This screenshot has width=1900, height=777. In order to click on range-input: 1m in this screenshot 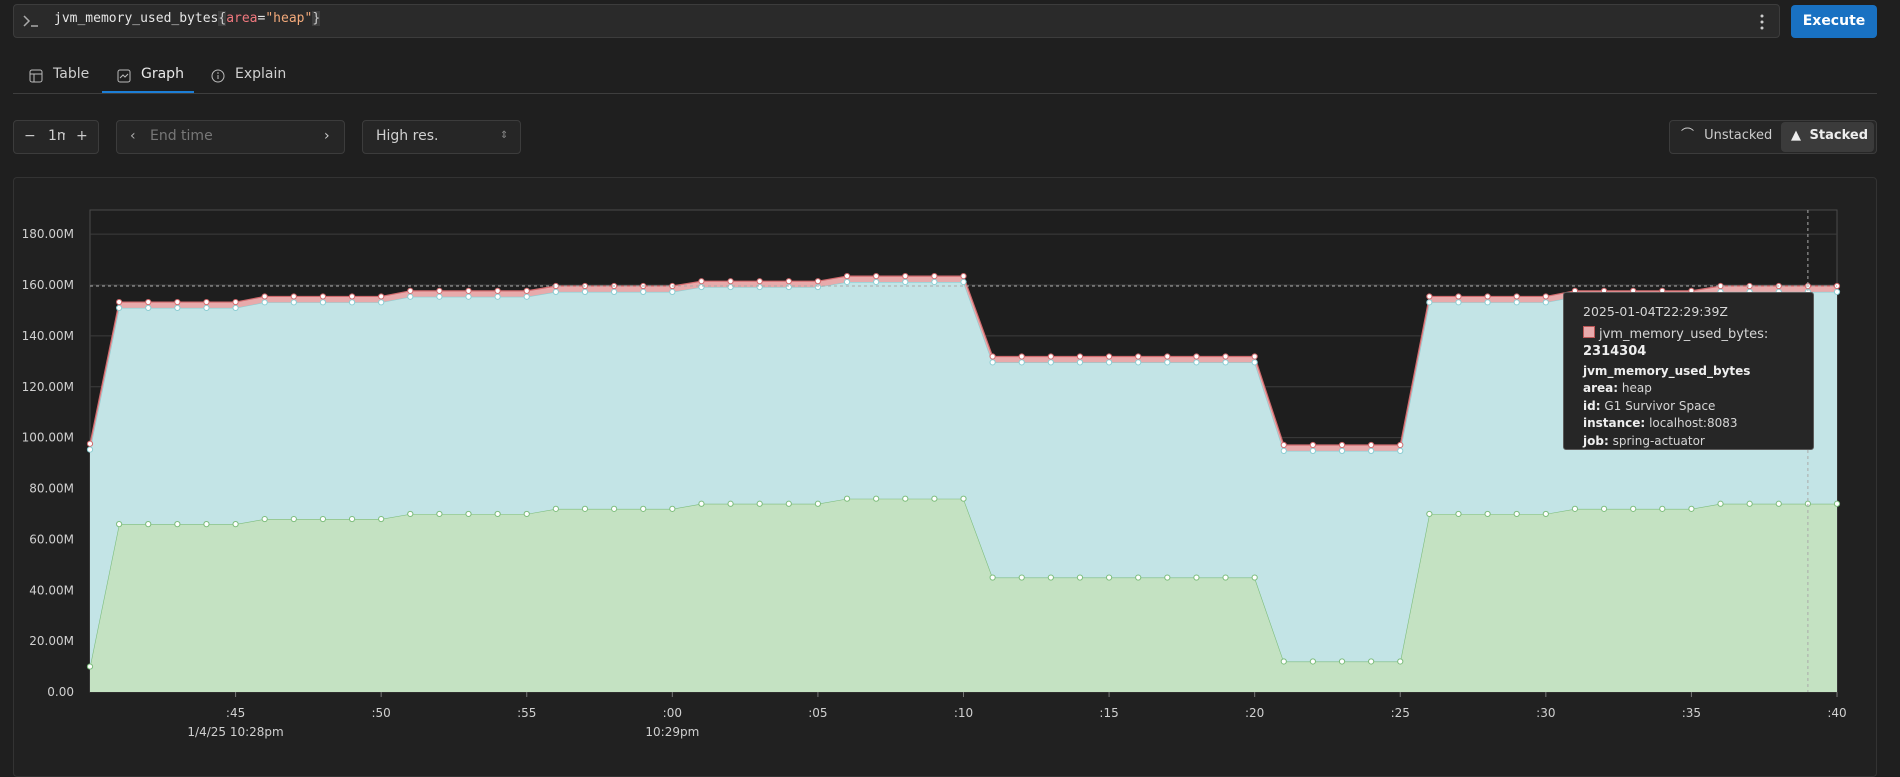, I will do `click(56, 136)`.